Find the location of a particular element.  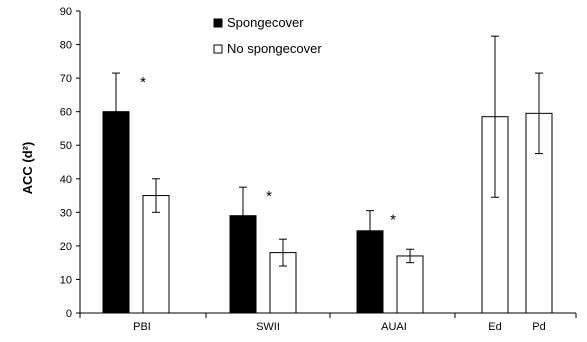

y-tick-label: 60 is located at coordinates (66, 113).